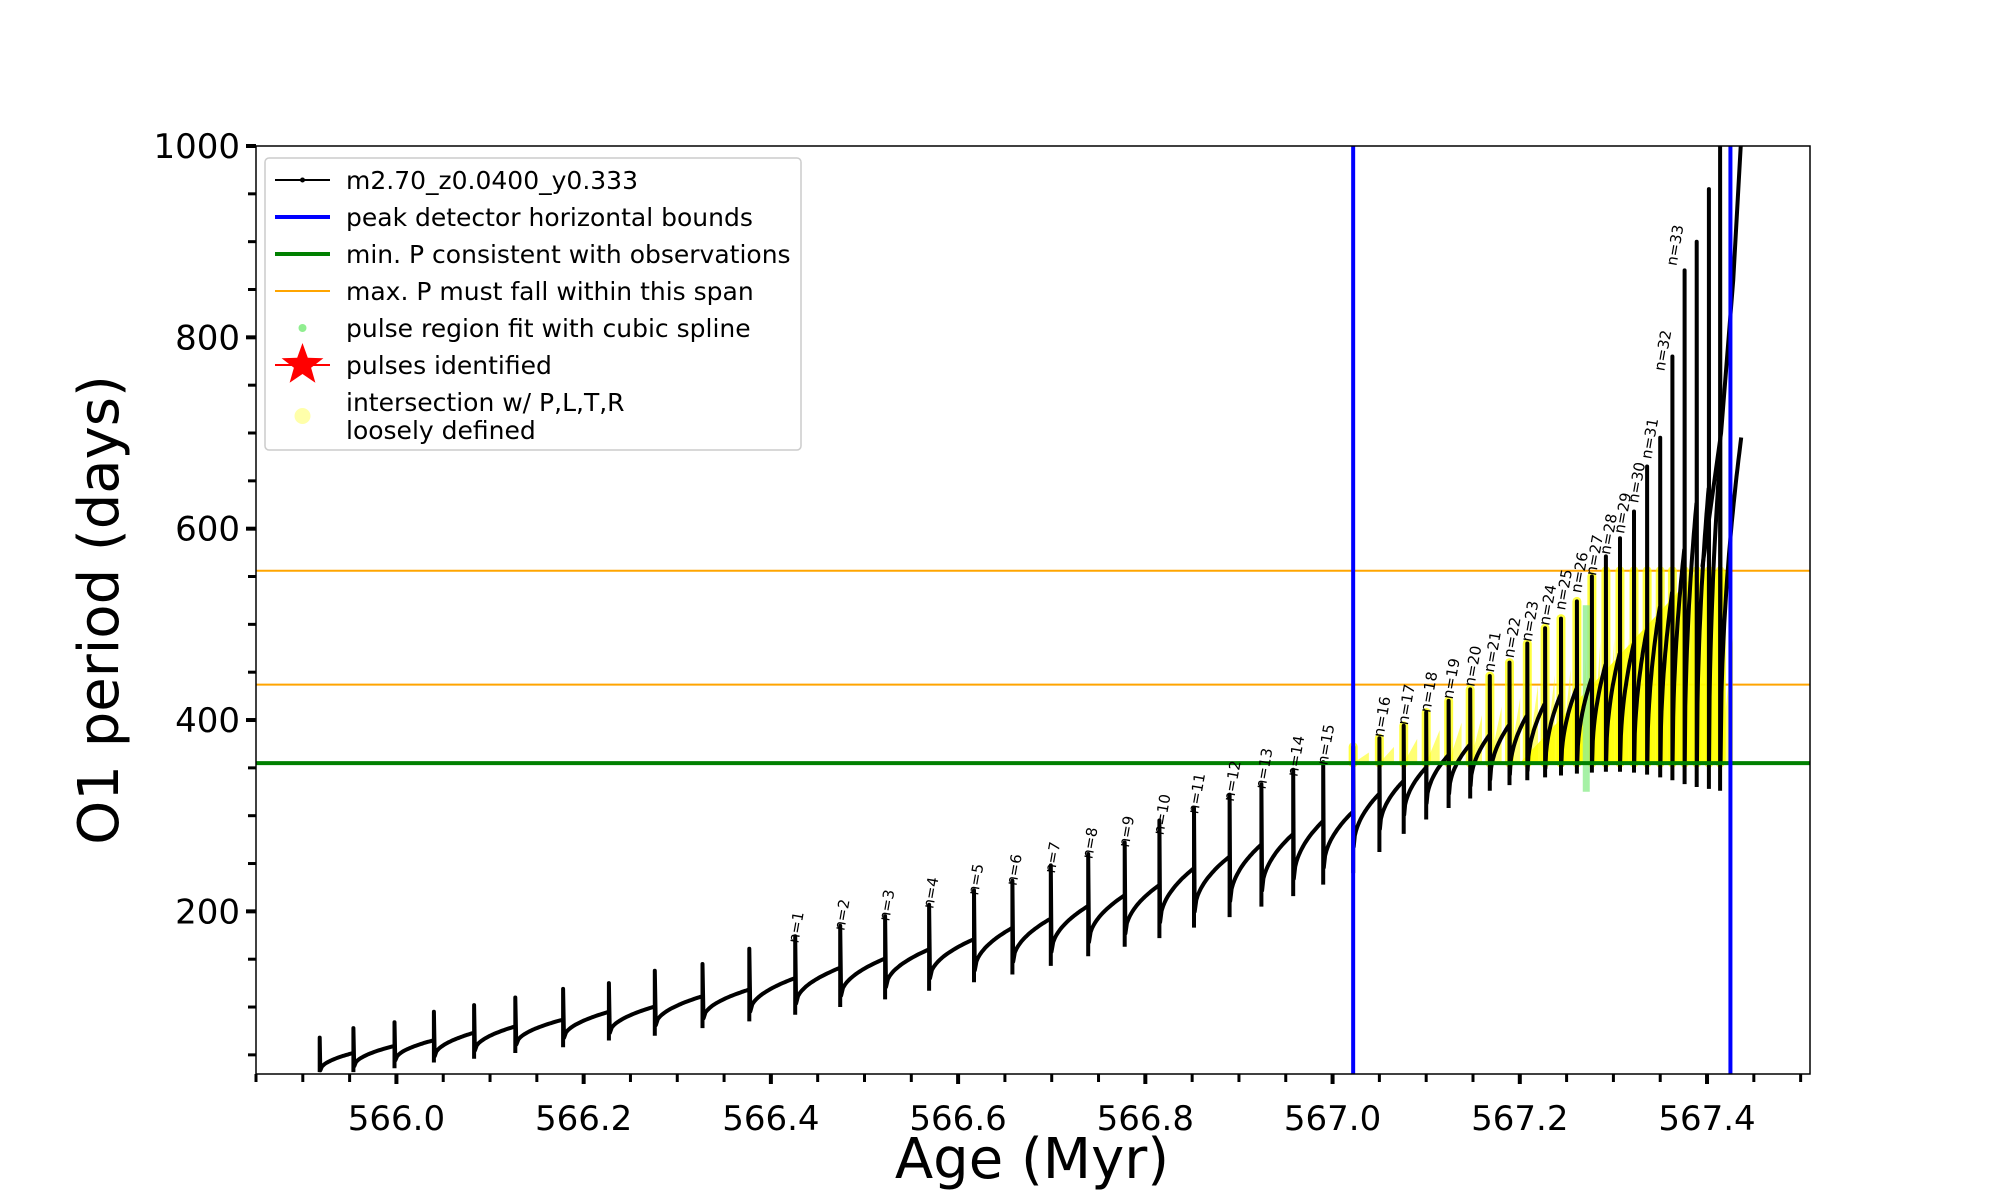 The image size is (2000, 1200). I want to click on legend-item-7-marker, so click(302, 416).